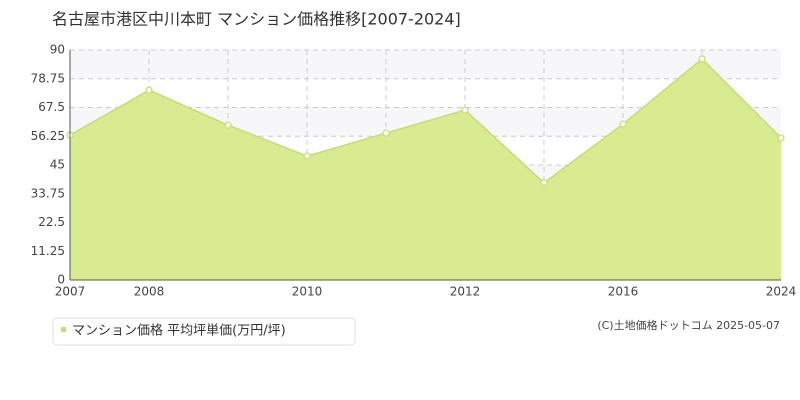 This screenshot has width=800, height=400. What do you see at coordinates (70, 292) in the screenshot?
I see `x-tick-label: 2007` at bounding box center [70, 292].